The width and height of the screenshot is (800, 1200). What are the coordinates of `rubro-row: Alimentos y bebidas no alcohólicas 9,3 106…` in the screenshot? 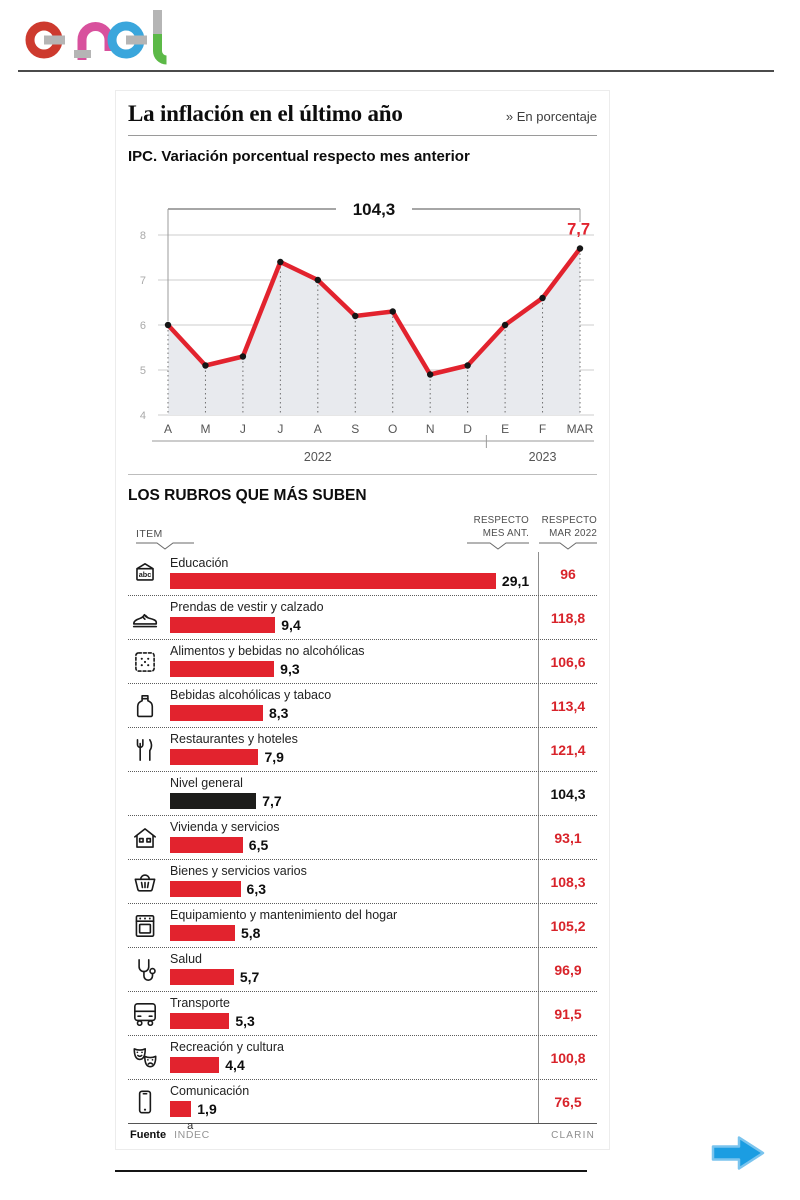 It's located at (362, 662).